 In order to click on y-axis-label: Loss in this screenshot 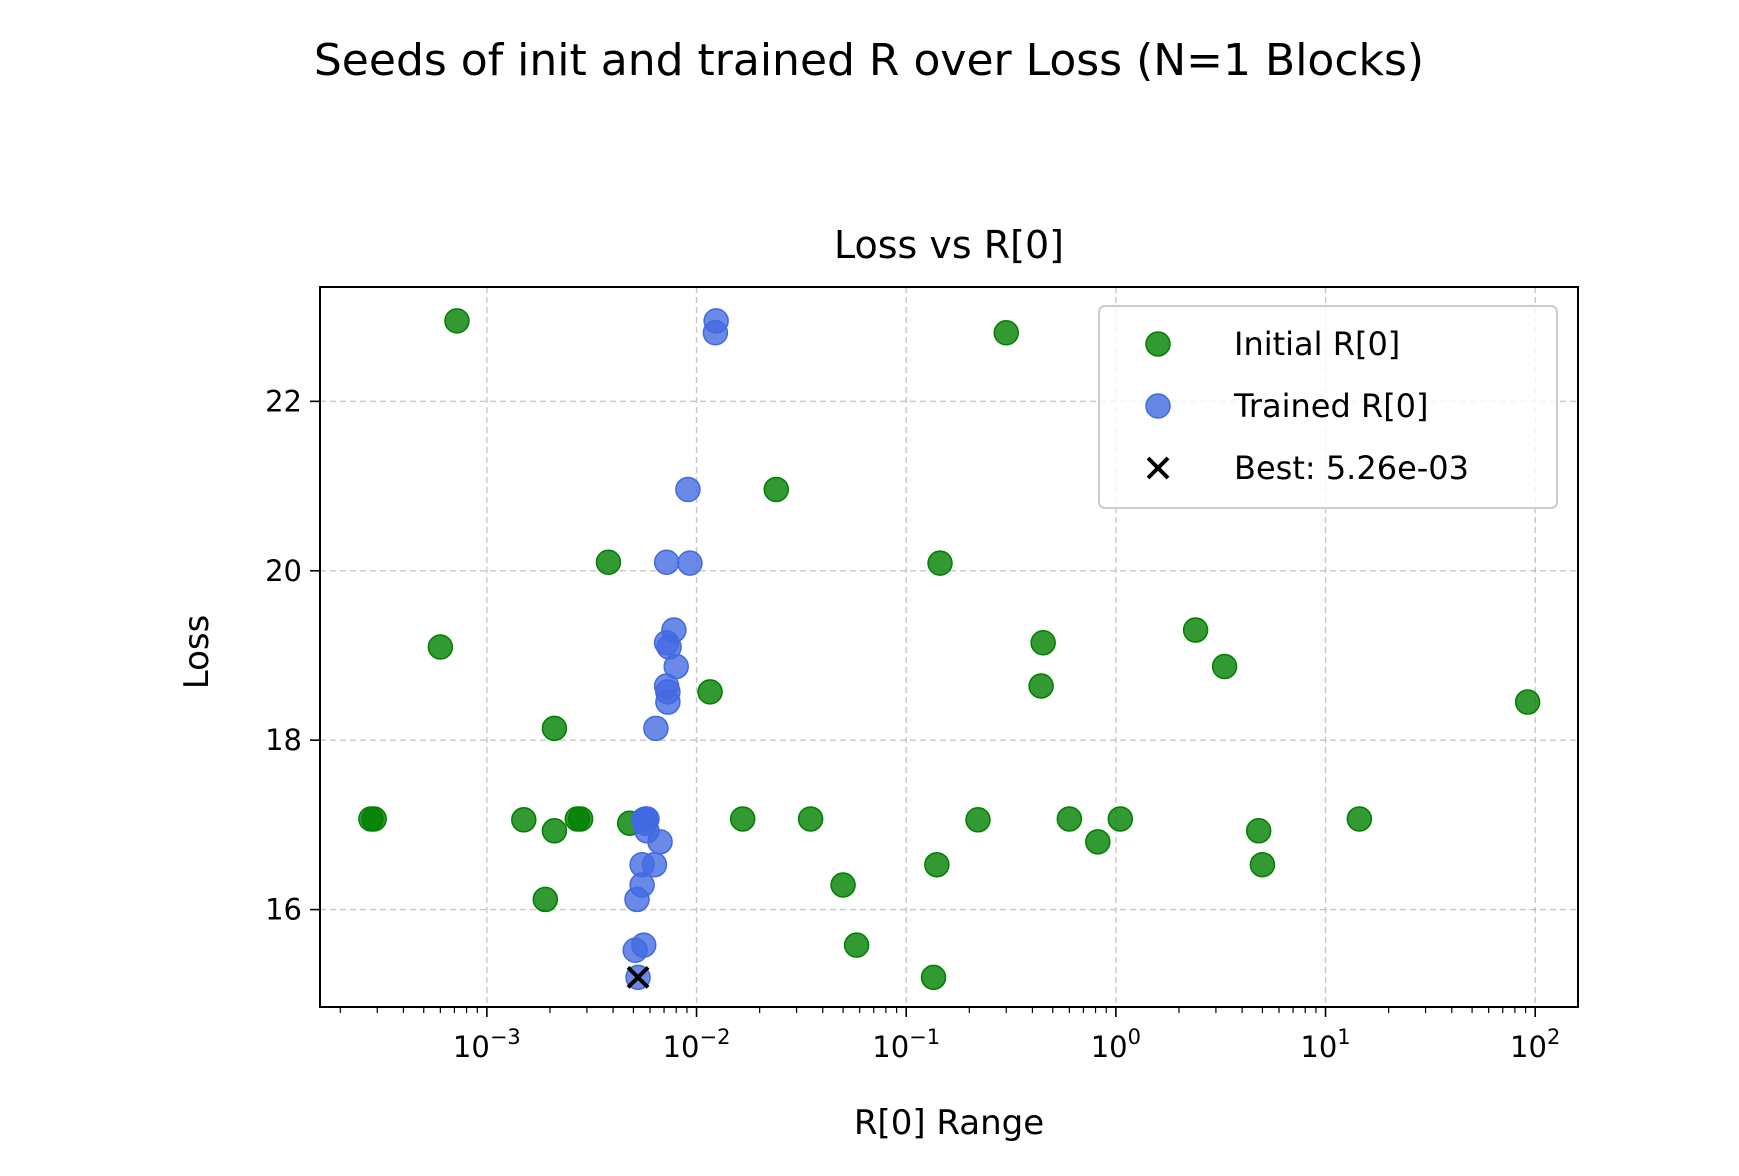, I will do `click(197, 652)`.